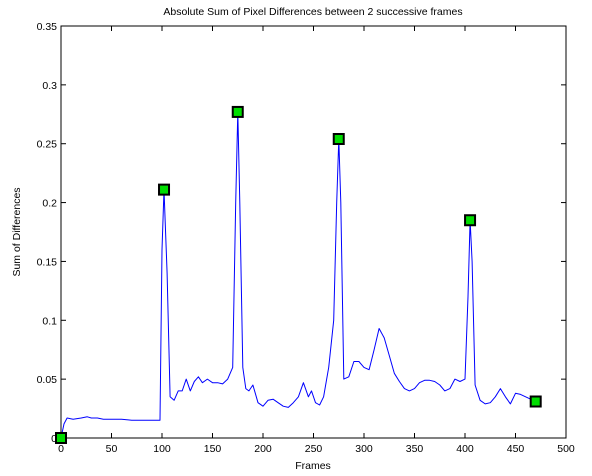 Image resolution: width=592 pixels, height=476 pixels. I want to click on x-tick-label: 300, so click(364, 449).